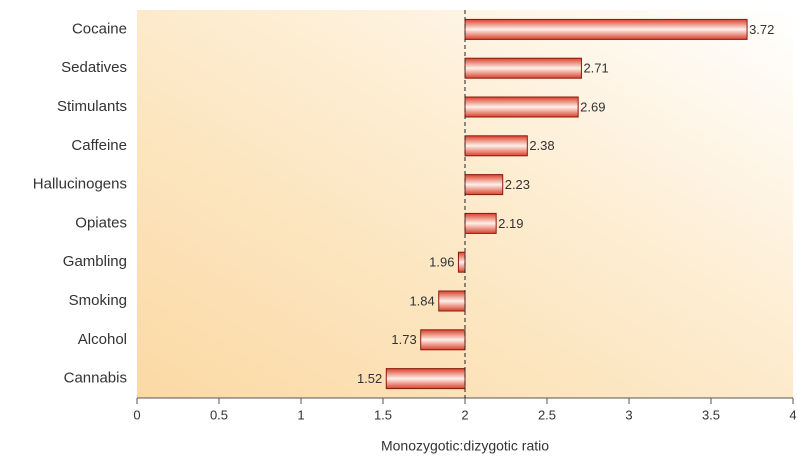  What do you see at coordinates (102, 339) in the screenshot?
I see `y-tick-label: Alcohol` at bounding box center [102, 339].